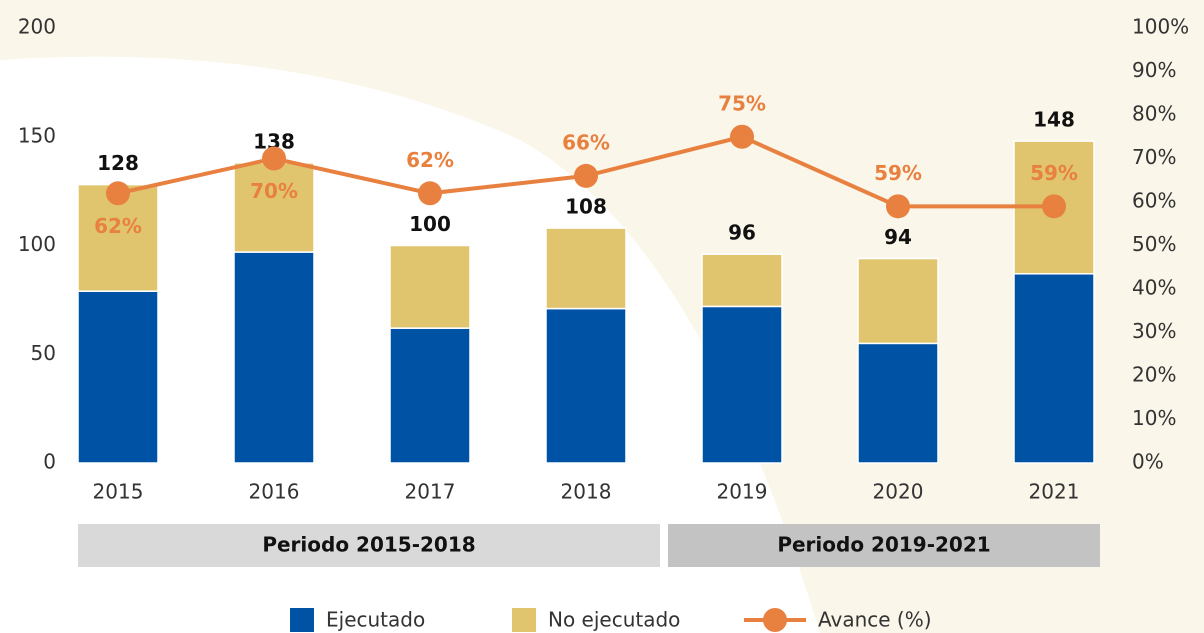 The height and width of the screenshot is (633, 1204). Describe the element at coordinates (1148, 462) in the screenshot. I see `y2-tick-label: 0%` at that location.